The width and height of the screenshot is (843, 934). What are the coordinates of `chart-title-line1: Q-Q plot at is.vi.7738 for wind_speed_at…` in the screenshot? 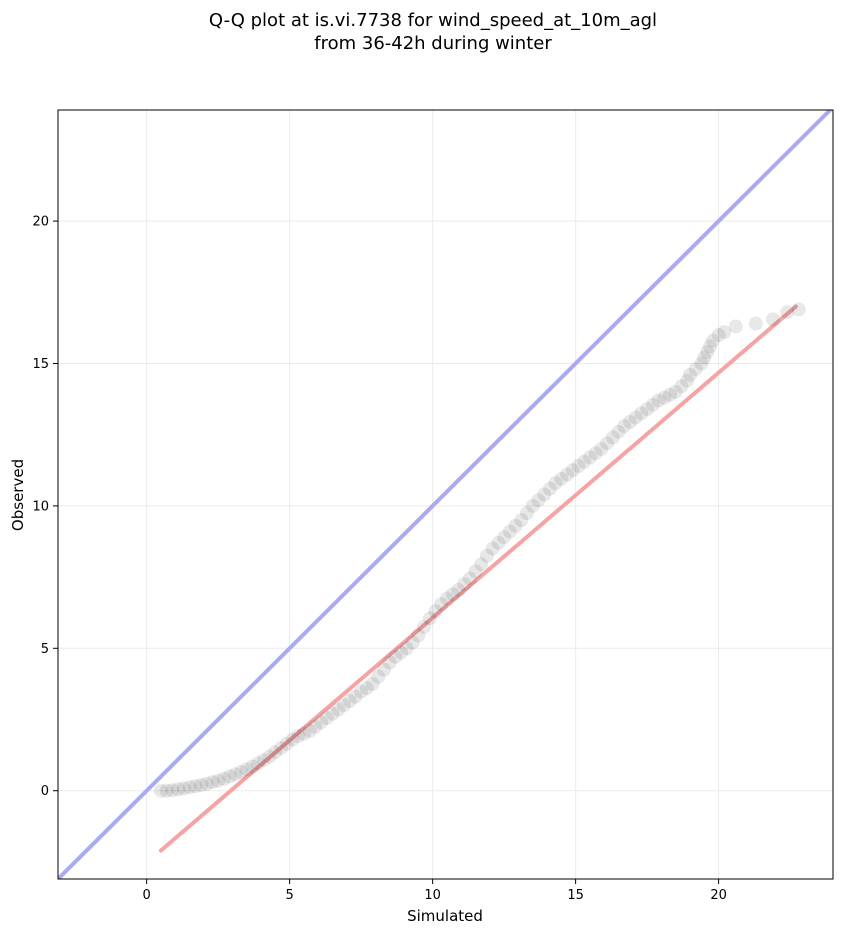 It's located at (433, 20).